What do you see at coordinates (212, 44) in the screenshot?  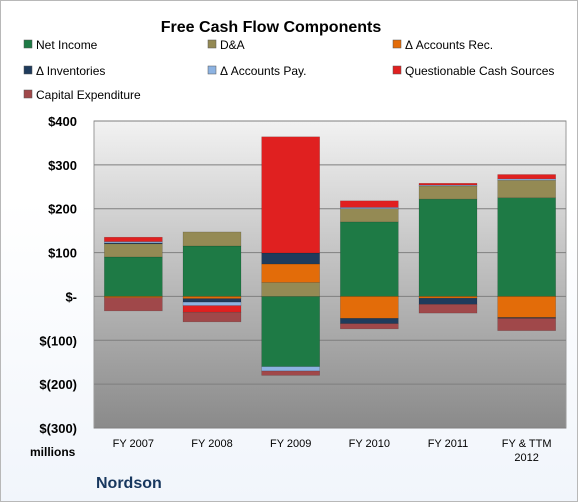 I see `legend-swatch-d-a` at bounding box center [212, 44].